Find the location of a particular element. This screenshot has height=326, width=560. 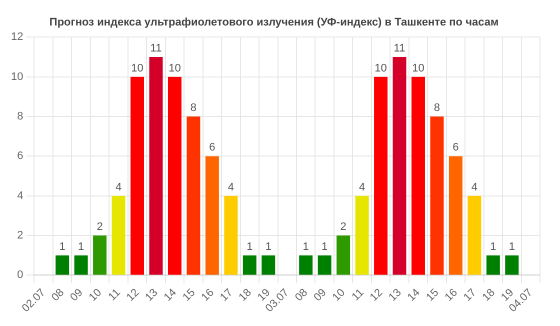

y-tick-label: 8 is located at coordinates (20, 116).